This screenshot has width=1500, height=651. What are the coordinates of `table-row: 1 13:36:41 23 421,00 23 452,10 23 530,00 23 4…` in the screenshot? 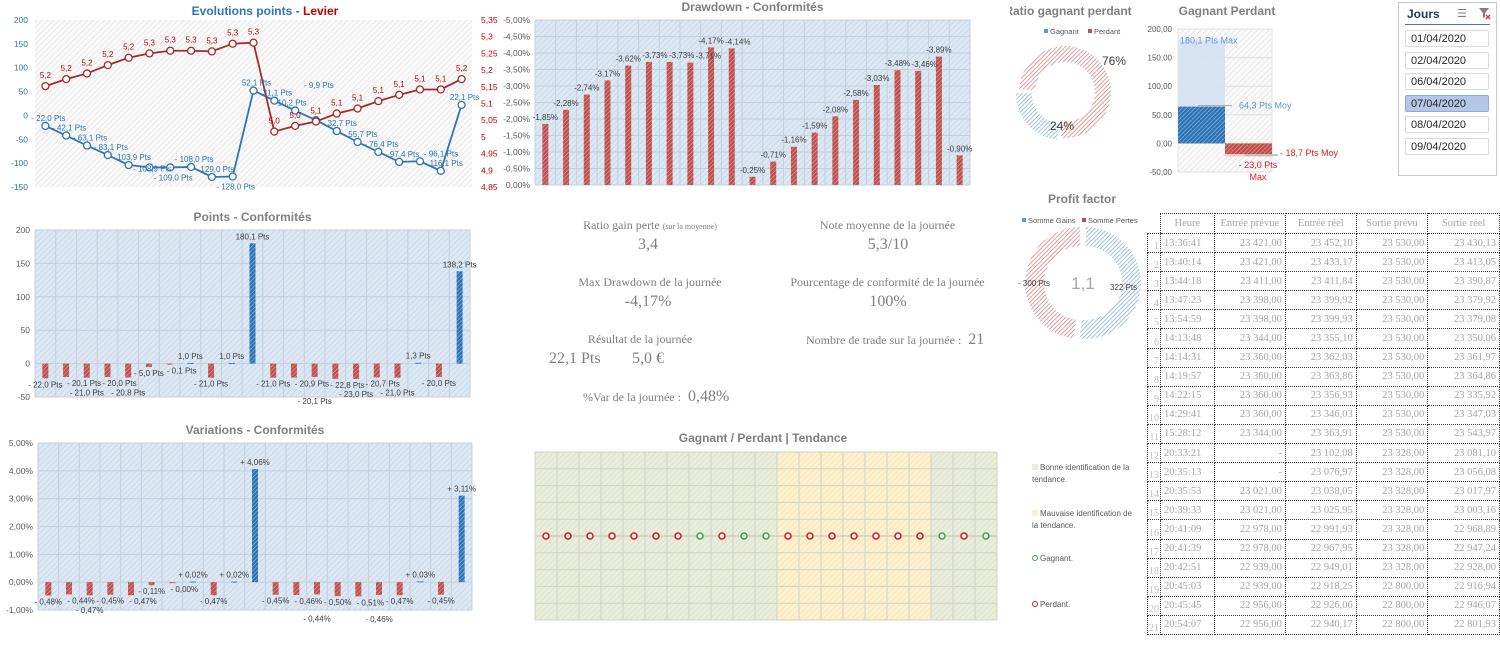 It's located at (1323, 243).